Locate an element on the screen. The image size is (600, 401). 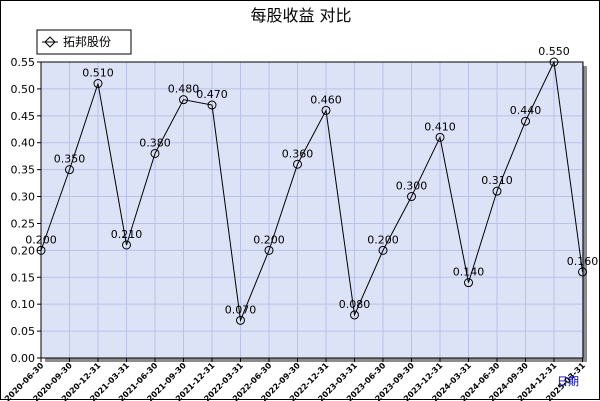
data-label: 0.350 is located at coordinates (70, 159).